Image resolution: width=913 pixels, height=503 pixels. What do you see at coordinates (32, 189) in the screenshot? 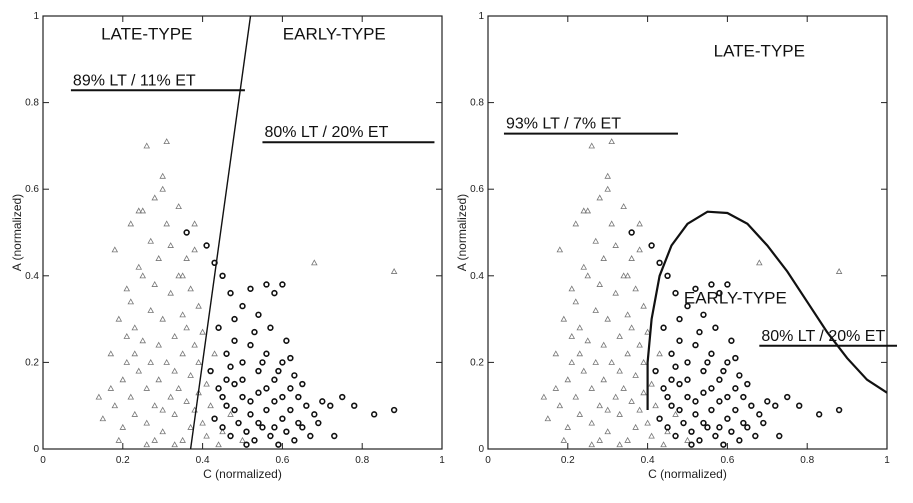
I see `y-tick-label: 0.6` at bounding box center [32, 189].